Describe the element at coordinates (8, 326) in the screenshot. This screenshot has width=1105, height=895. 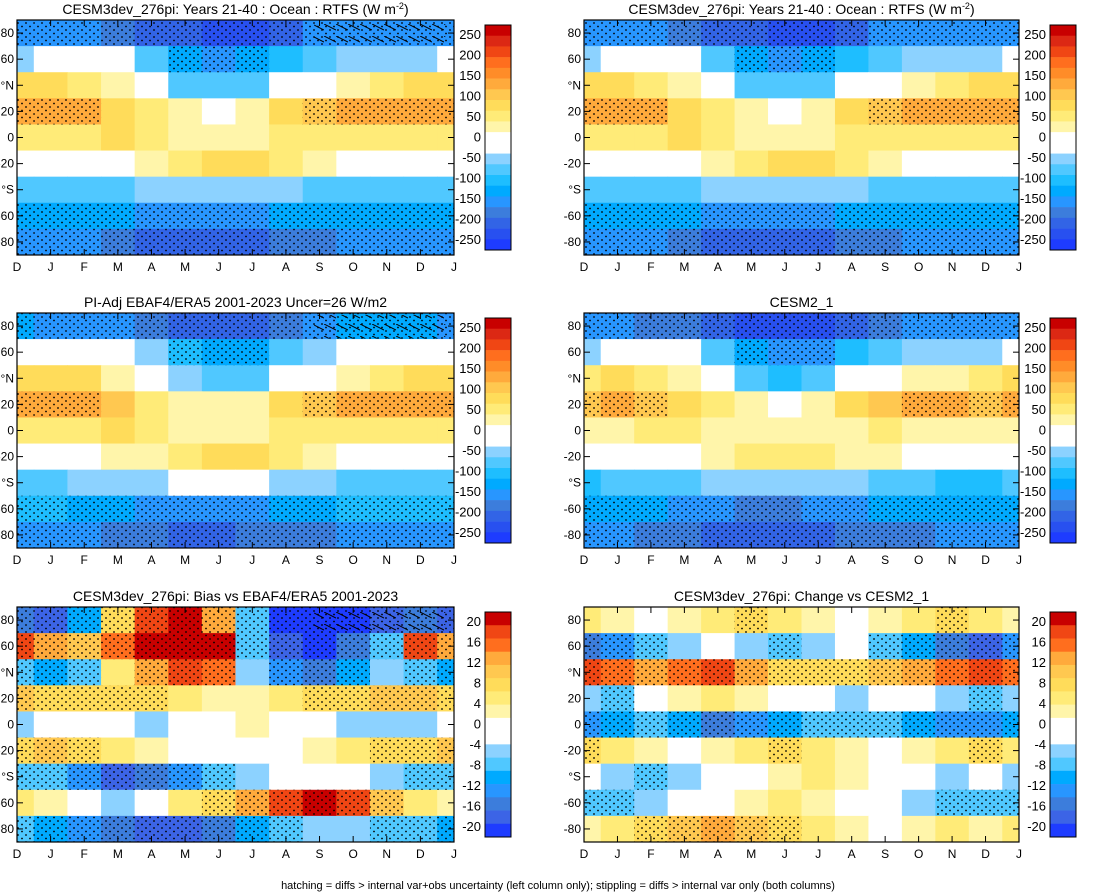
I see `y-tick-label: 80` at that location.